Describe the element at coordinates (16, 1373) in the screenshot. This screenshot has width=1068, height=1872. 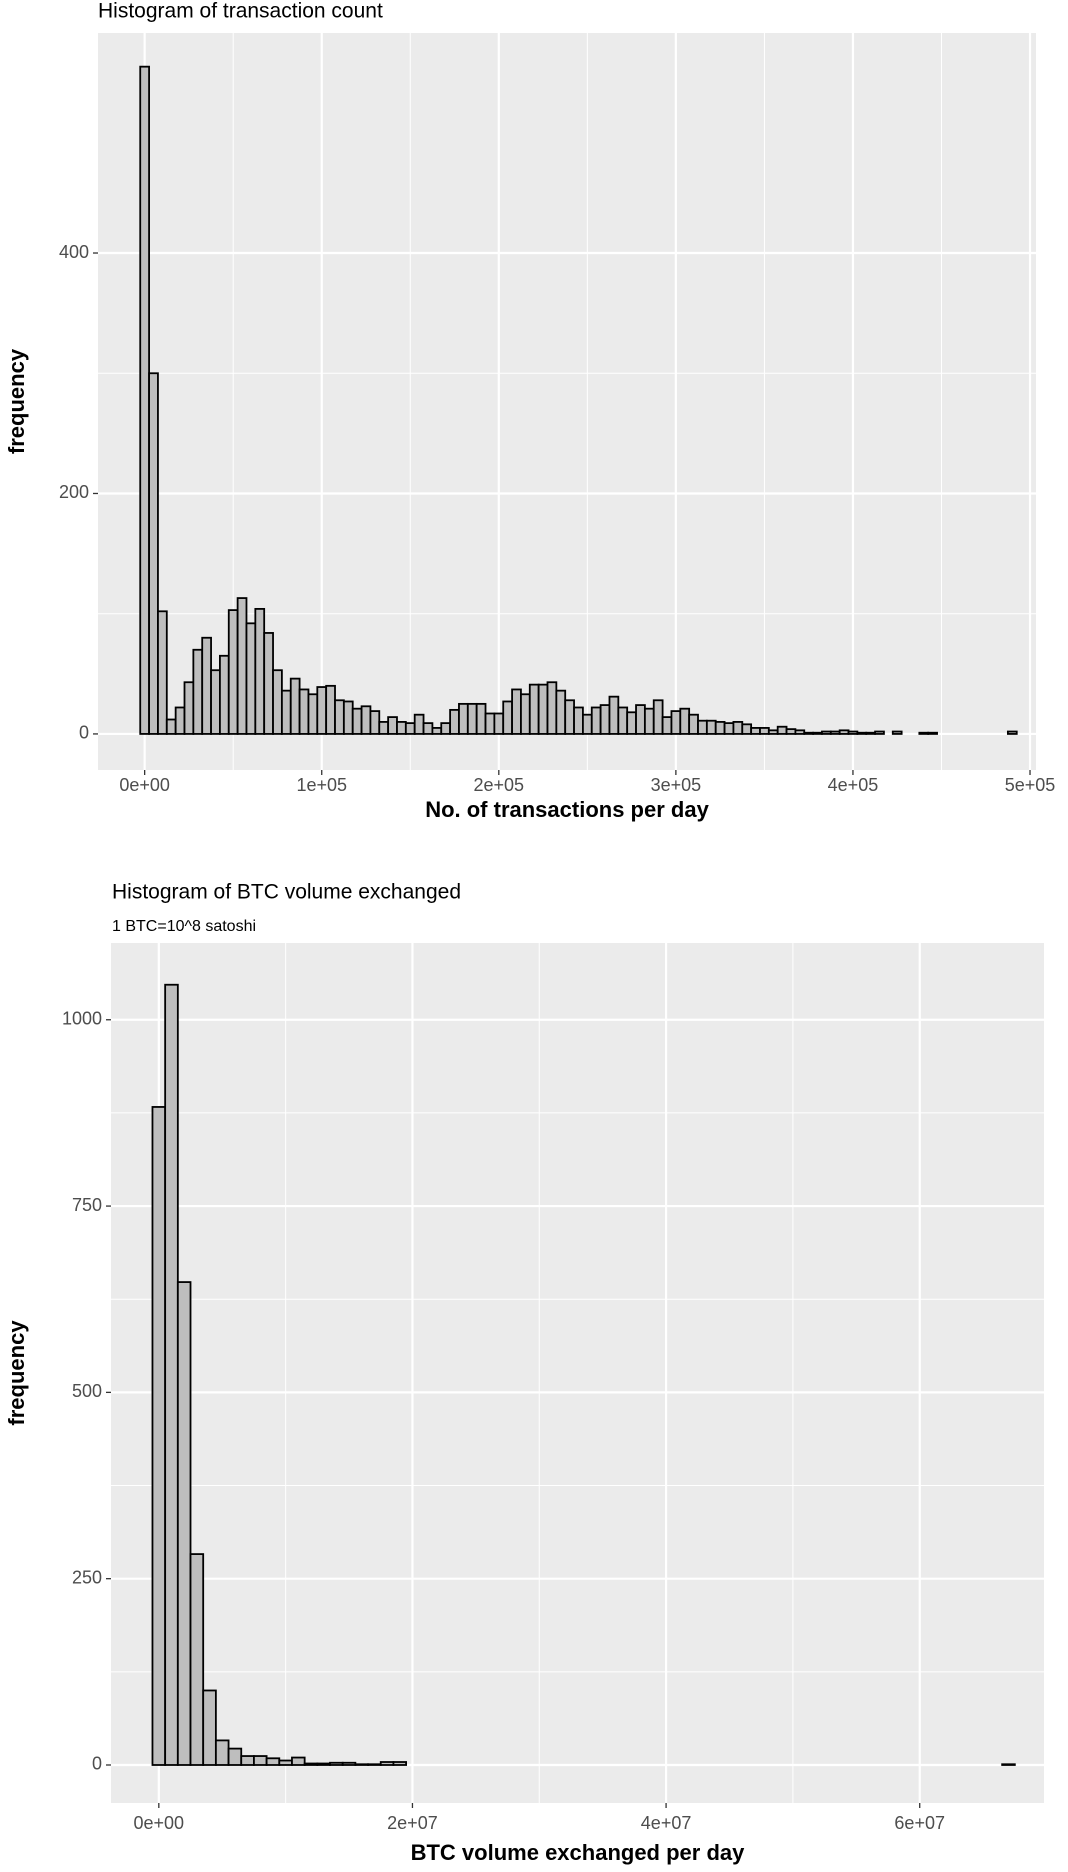
I see `y-axis-title: frequency` at that location.